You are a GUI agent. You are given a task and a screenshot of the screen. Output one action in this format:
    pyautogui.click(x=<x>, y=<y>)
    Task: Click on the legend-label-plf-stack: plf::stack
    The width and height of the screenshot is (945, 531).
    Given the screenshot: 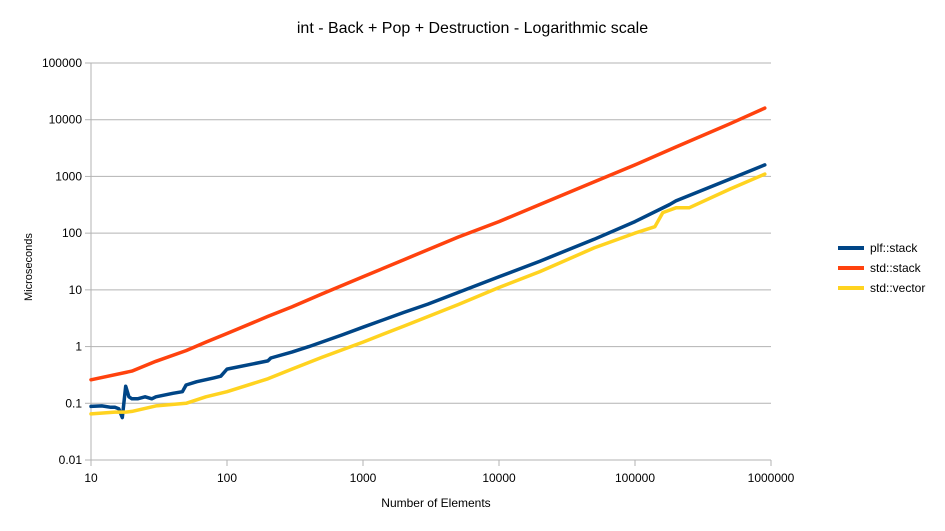 What is the action you would take?
    pyautogui.click(x=894, y=248)
    